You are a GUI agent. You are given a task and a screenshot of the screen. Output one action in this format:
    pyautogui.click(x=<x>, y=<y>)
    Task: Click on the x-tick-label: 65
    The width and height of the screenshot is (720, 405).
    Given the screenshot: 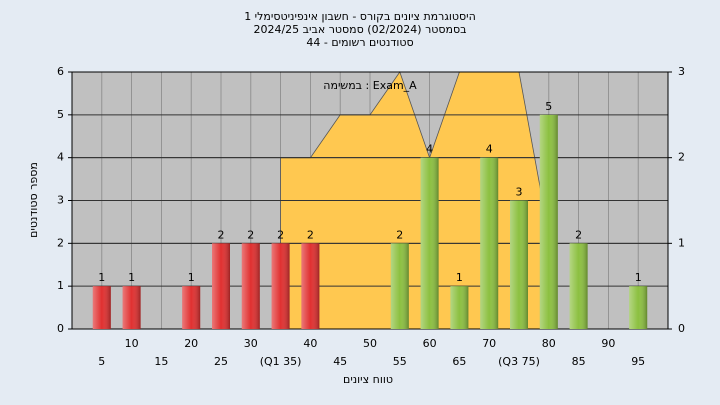 What is the action you would take?
    pyautogui.click(x=459, y=361)
    